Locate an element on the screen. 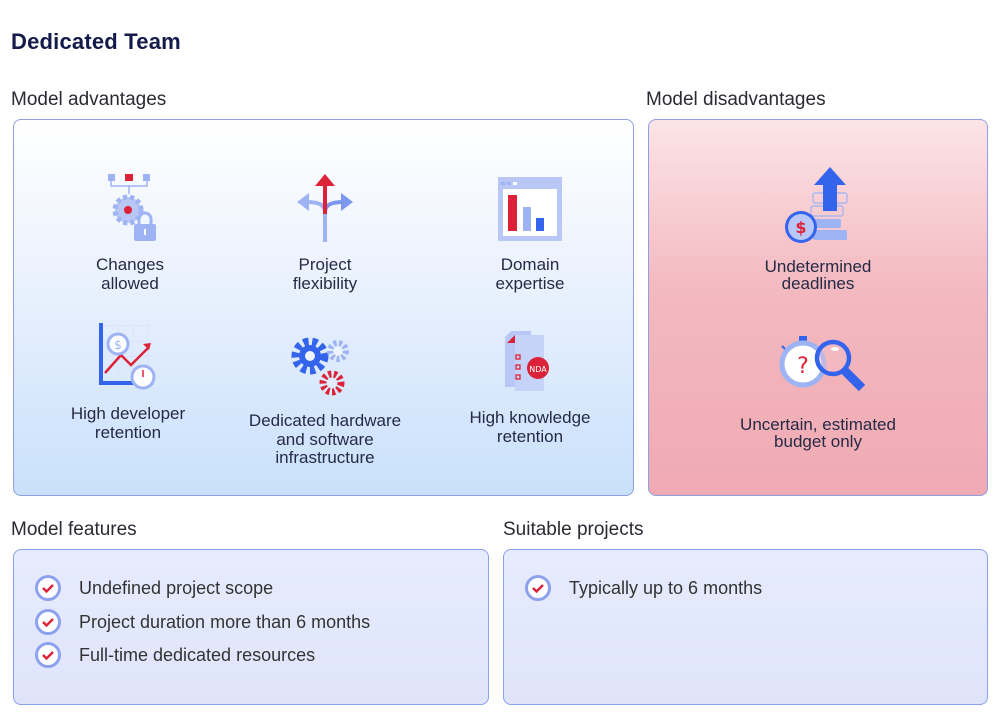 Image resolution: width=1000 pixels, height=717 pixels. advantage-domain-expertise: Domain expertise is located at coordinates (530, 232).